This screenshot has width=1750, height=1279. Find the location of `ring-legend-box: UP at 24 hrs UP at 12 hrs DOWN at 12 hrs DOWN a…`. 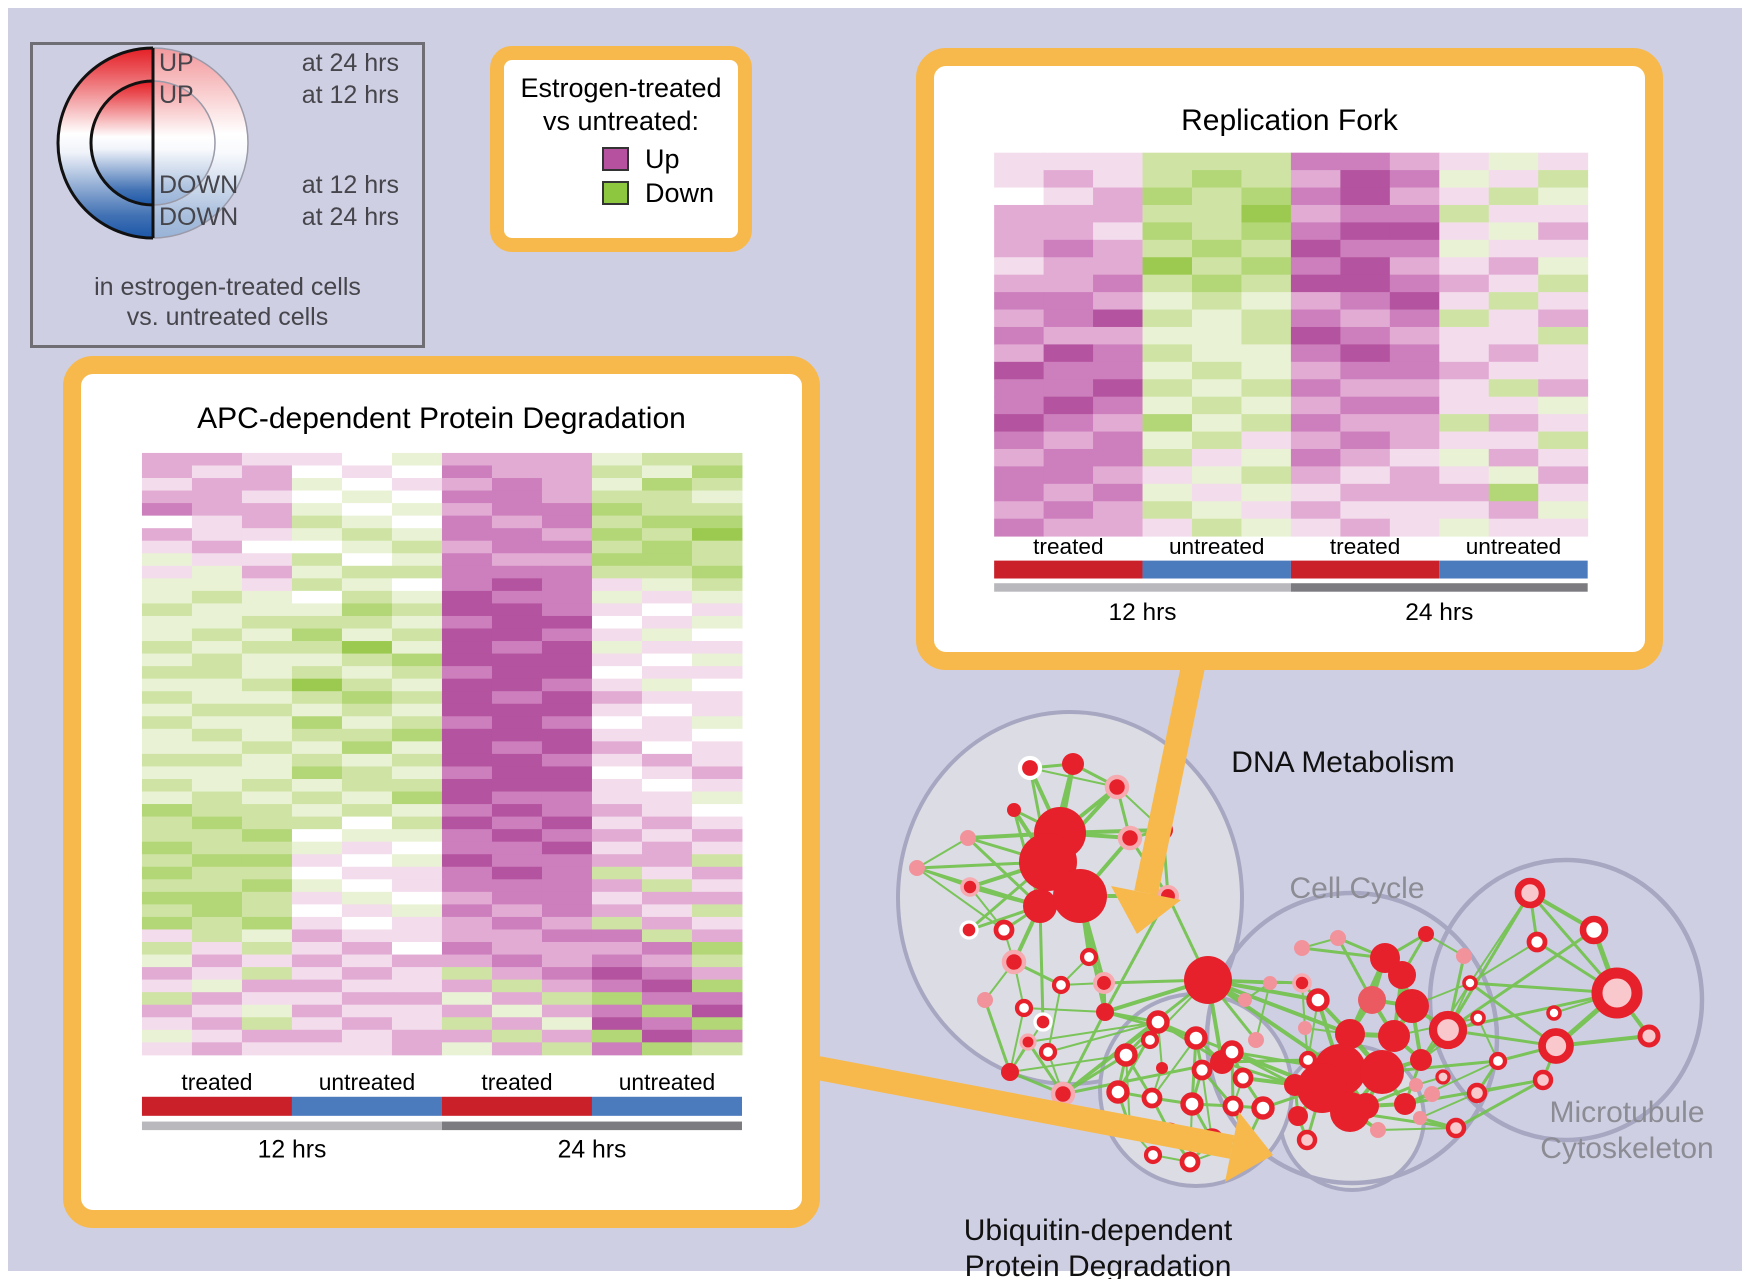

ring-legend-box: UP at 24 hrs UP at 12 hrs DOWN at 12 hrs DOWN a… is located at coordinates (227, 195).